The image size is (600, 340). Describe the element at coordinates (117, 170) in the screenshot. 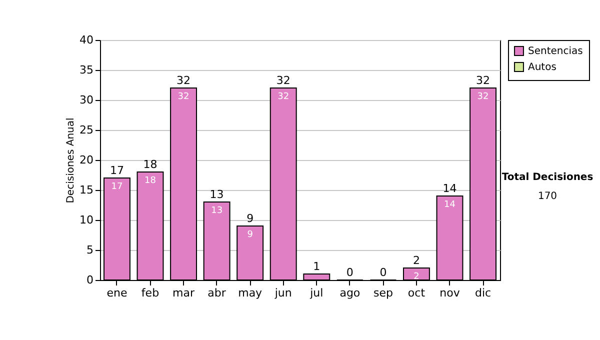

I see `total-label: 17` at that location.